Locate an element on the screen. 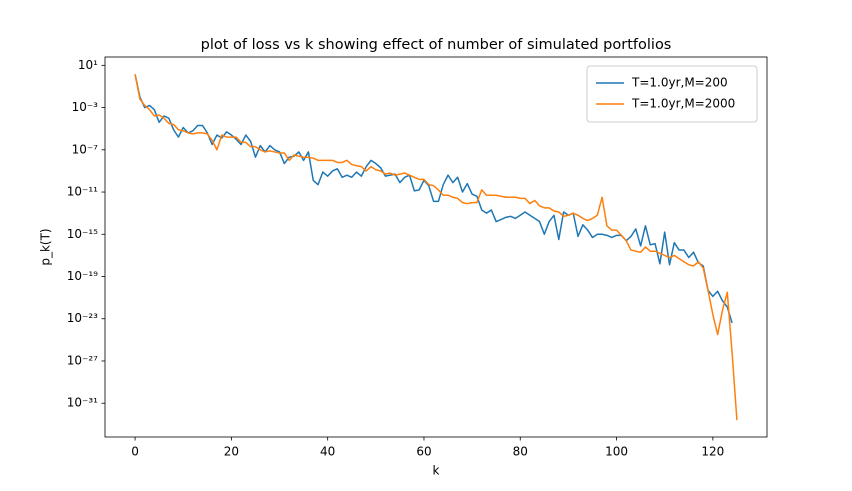  y-tick-label: 10¹ is located at coordinates (88, 65).